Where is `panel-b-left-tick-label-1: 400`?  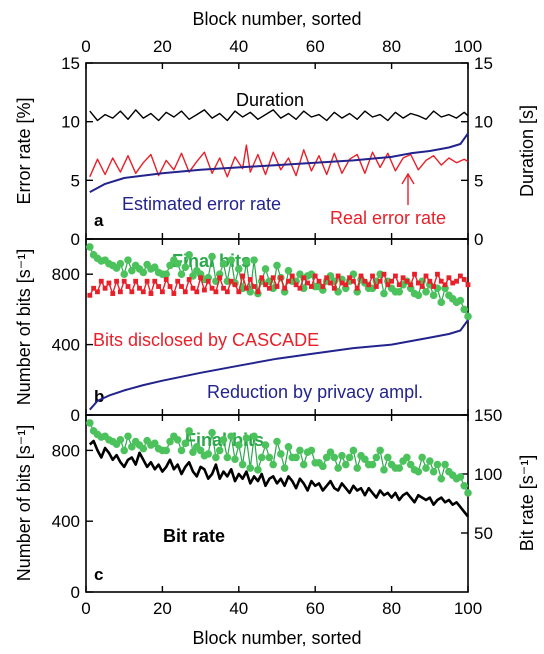 panel-b-left-tick-label-1: 400 is located at coordinates (66, 345).